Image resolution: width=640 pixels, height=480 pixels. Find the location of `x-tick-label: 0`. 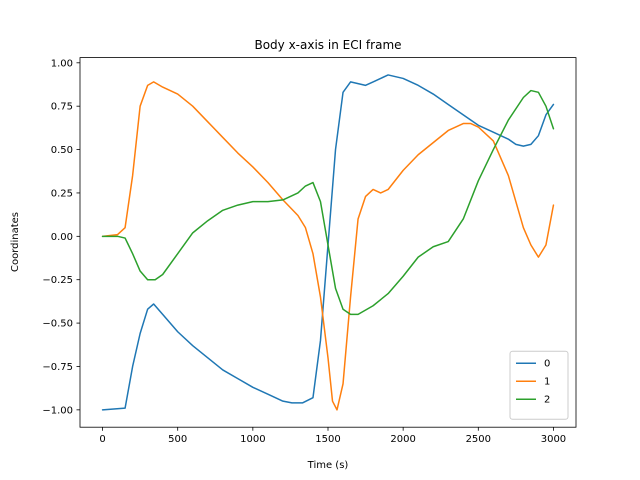

x-tick-label: 0 is located at coordinates (102, 439).